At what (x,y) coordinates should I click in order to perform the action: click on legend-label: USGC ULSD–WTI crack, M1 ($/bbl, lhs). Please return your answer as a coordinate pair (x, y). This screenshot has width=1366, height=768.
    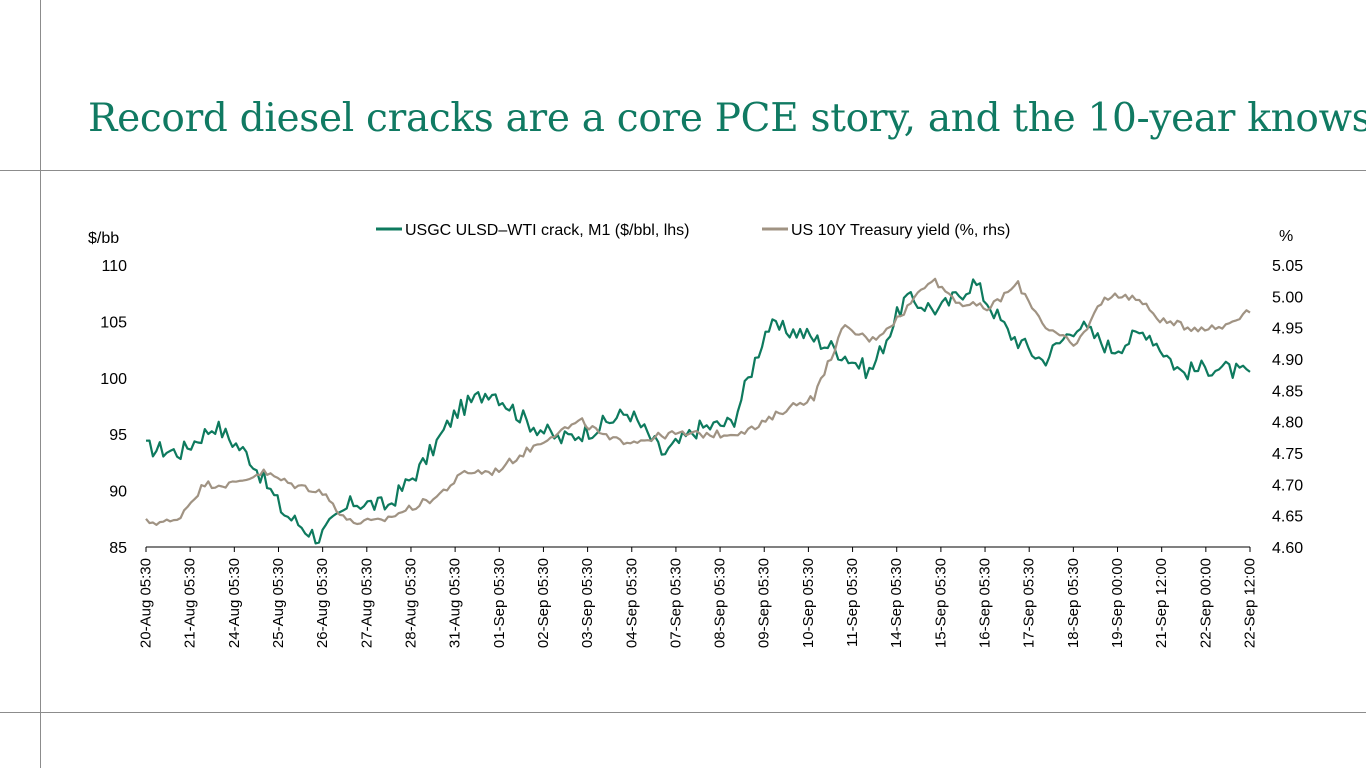
    Looking at the image, I should click on (547, 230).